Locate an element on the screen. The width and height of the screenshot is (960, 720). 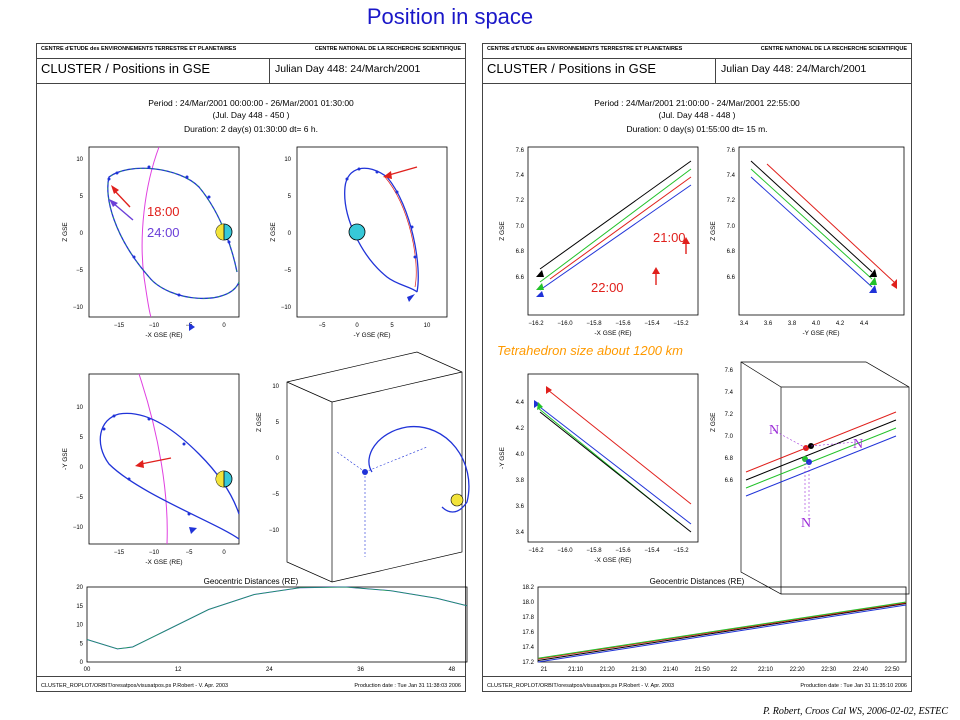
geo-r-x-tick: 21:40 is located at coordinates (671, 670).